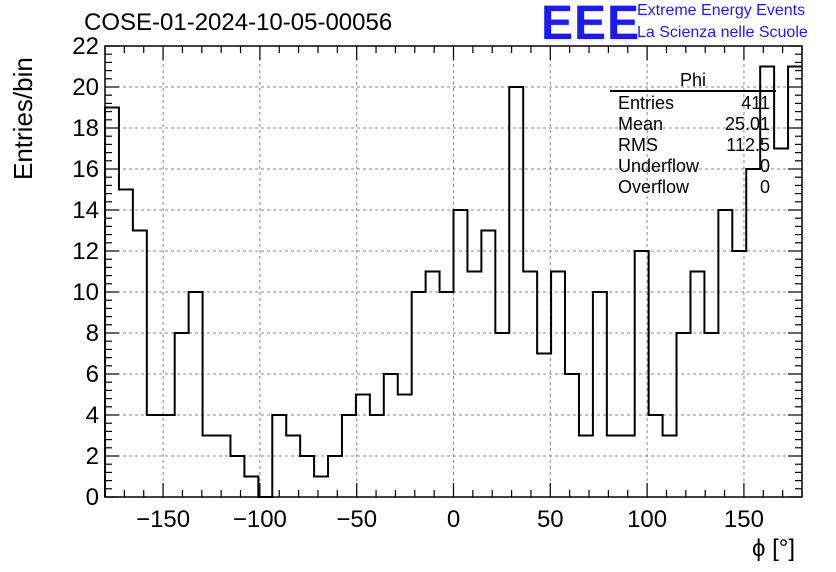 The image size is (836, 572). What do you see at coordinates (591, 25) in the screenshot?
I see `eee-logo: EEE` at bounding box center [591, 25].